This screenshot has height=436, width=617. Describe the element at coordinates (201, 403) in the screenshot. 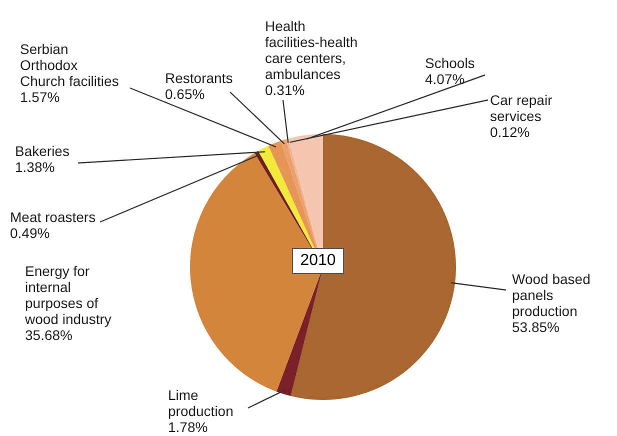

I see `slice-label: Lime production` at that location.